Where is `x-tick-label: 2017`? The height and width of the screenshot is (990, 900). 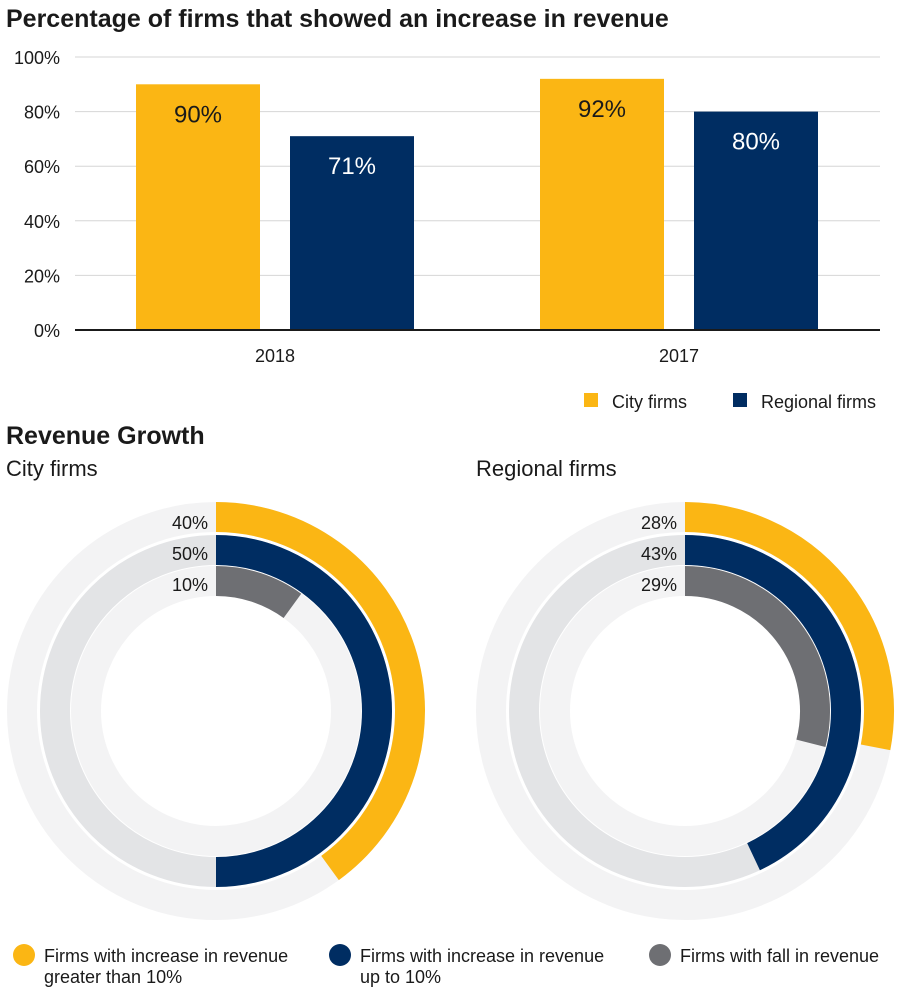 x-tick-label: 2017 is located at coordinates (679, 356).